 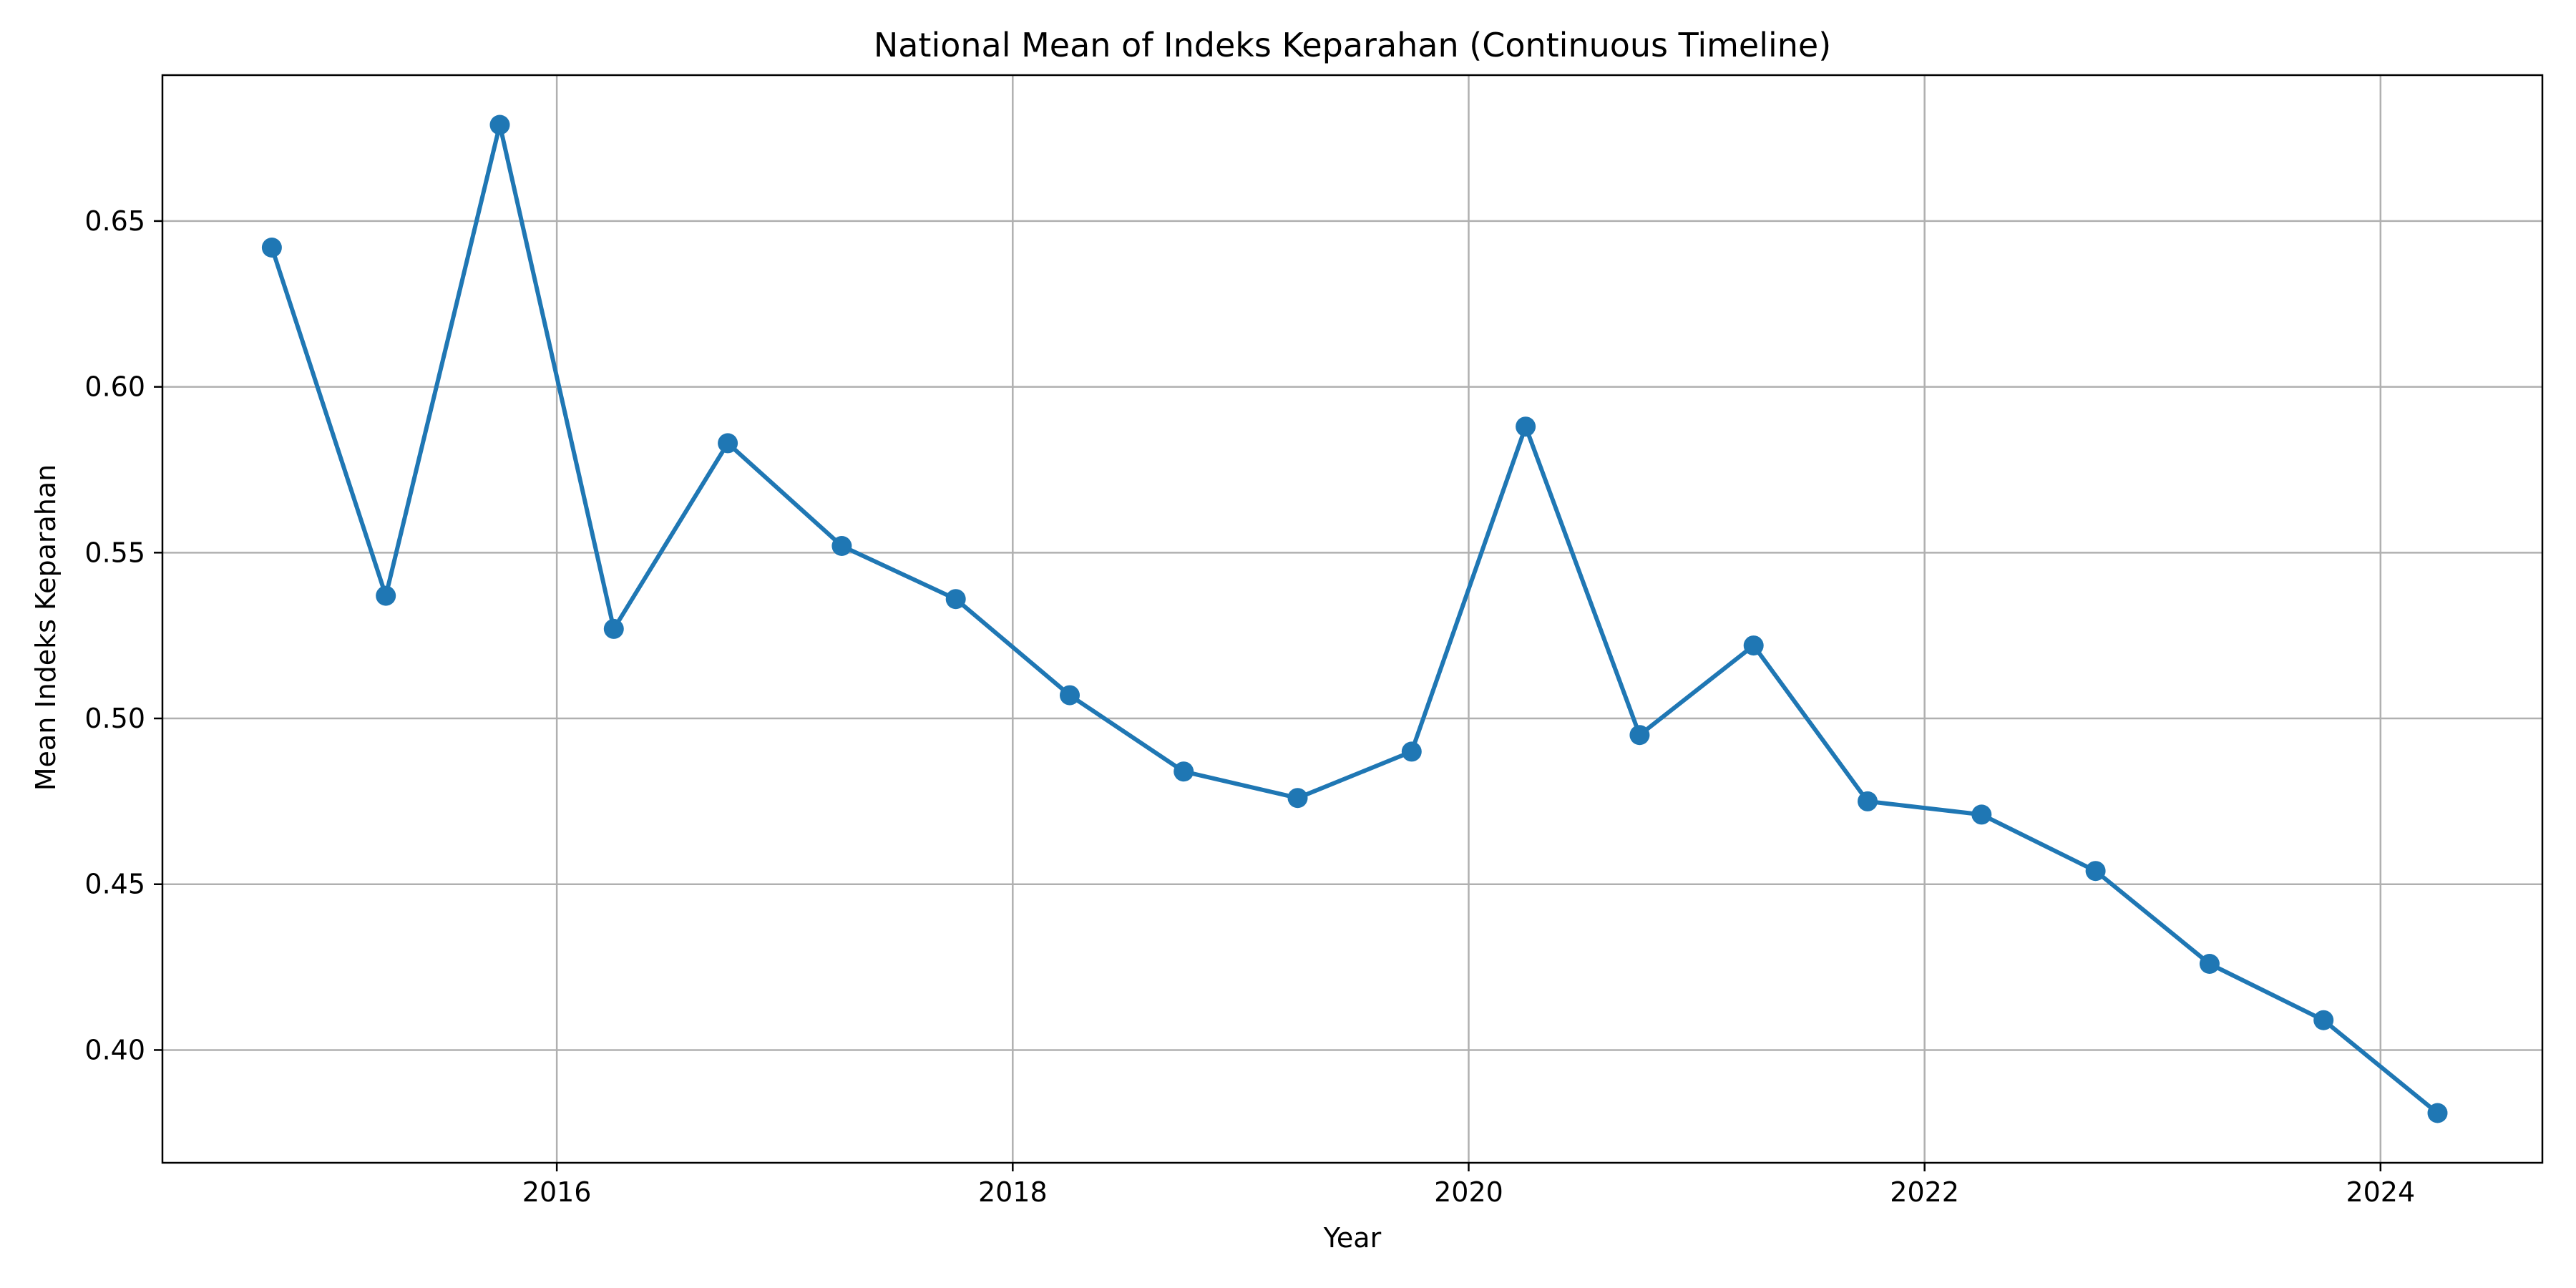 I want to click on y-axis-label: Mean Indeks Keparahan, so click(x=46, y=627).